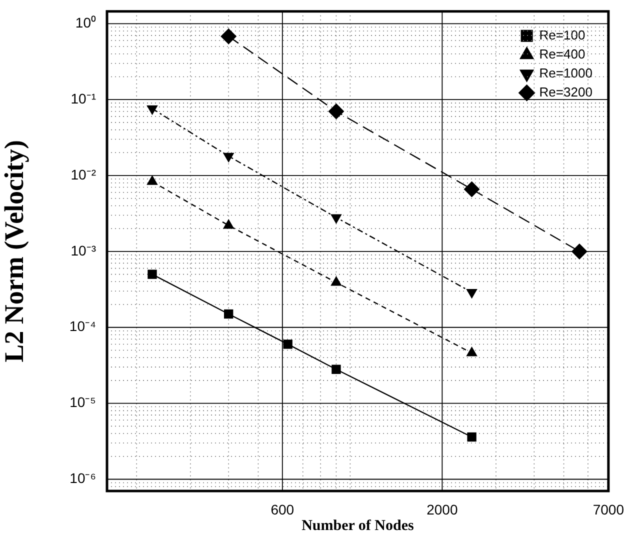  What do you see at coordinates (83, 250) in the screenshot?
I see `y-tick-label: 10⁻³` at bounding box center [83, 250].